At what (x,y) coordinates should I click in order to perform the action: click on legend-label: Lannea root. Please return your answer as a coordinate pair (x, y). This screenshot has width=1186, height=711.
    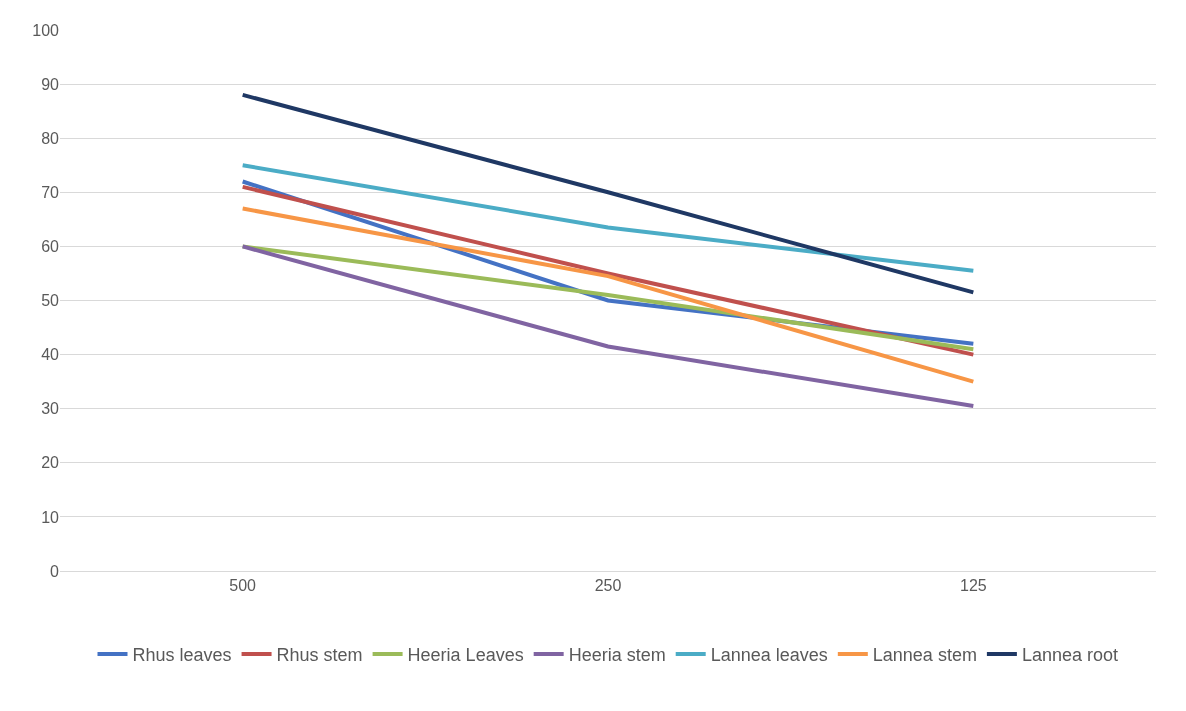
    Looking at the image, I should click on (1069, 655).